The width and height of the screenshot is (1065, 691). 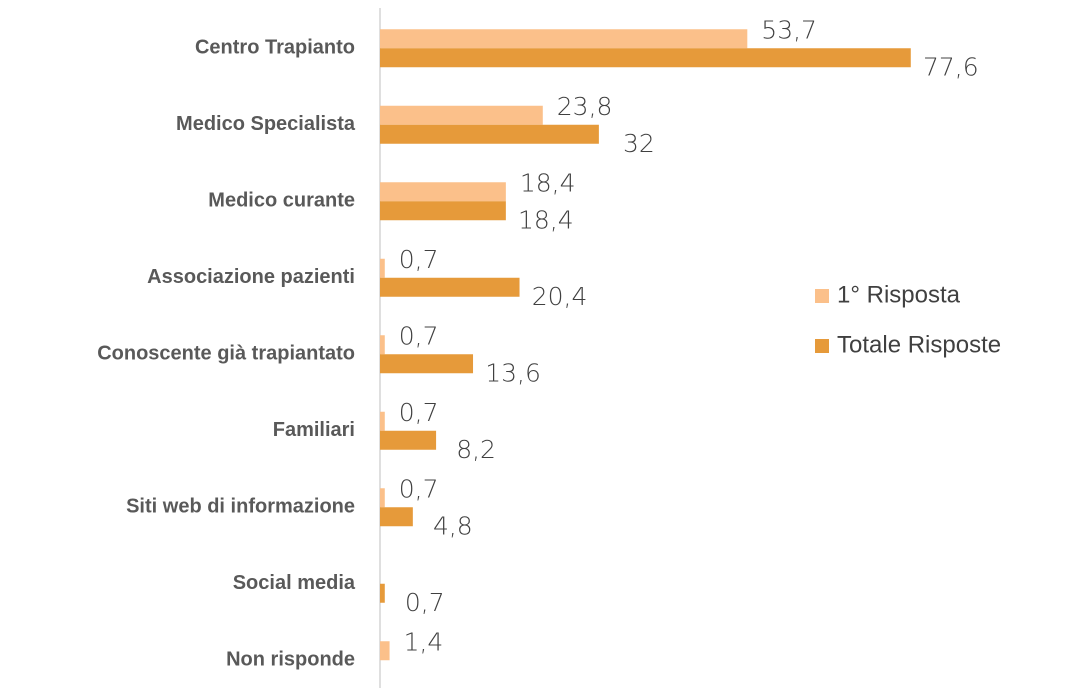 I want to click on value-label: 23,8, so click(x=585, y=106).